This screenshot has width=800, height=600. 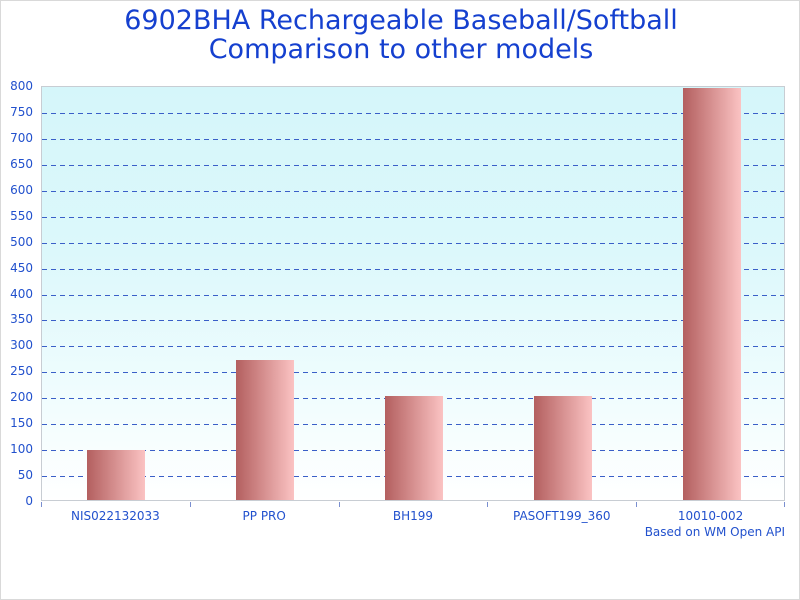 What do you see at coordinates (21, 241) in the screenshot?
I see `y-axis-label-500: 500` at bounding box center [21, 241].